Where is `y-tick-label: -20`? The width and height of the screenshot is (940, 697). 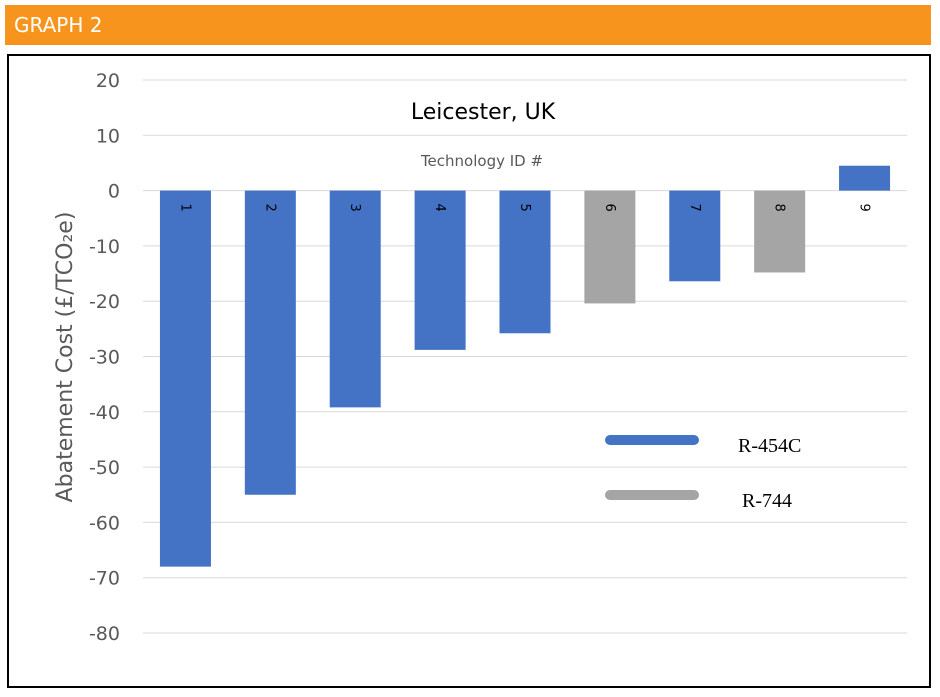 y-tick-label: -20 is located at coordinates (104, 302).